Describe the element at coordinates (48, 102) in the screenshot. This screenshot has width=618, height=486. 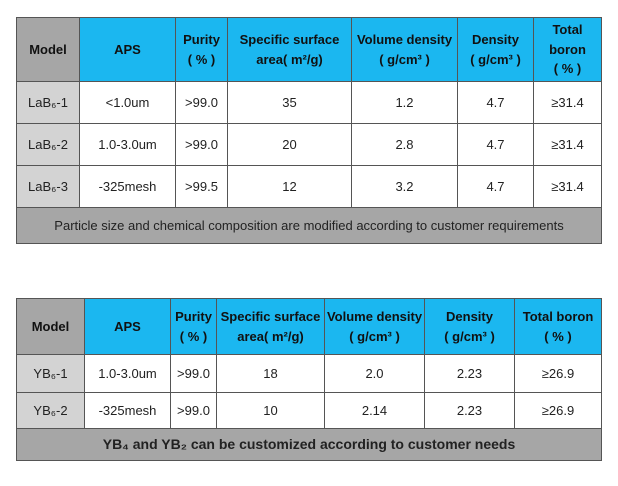
I see `model-cell: LaB₆-1` at that location.